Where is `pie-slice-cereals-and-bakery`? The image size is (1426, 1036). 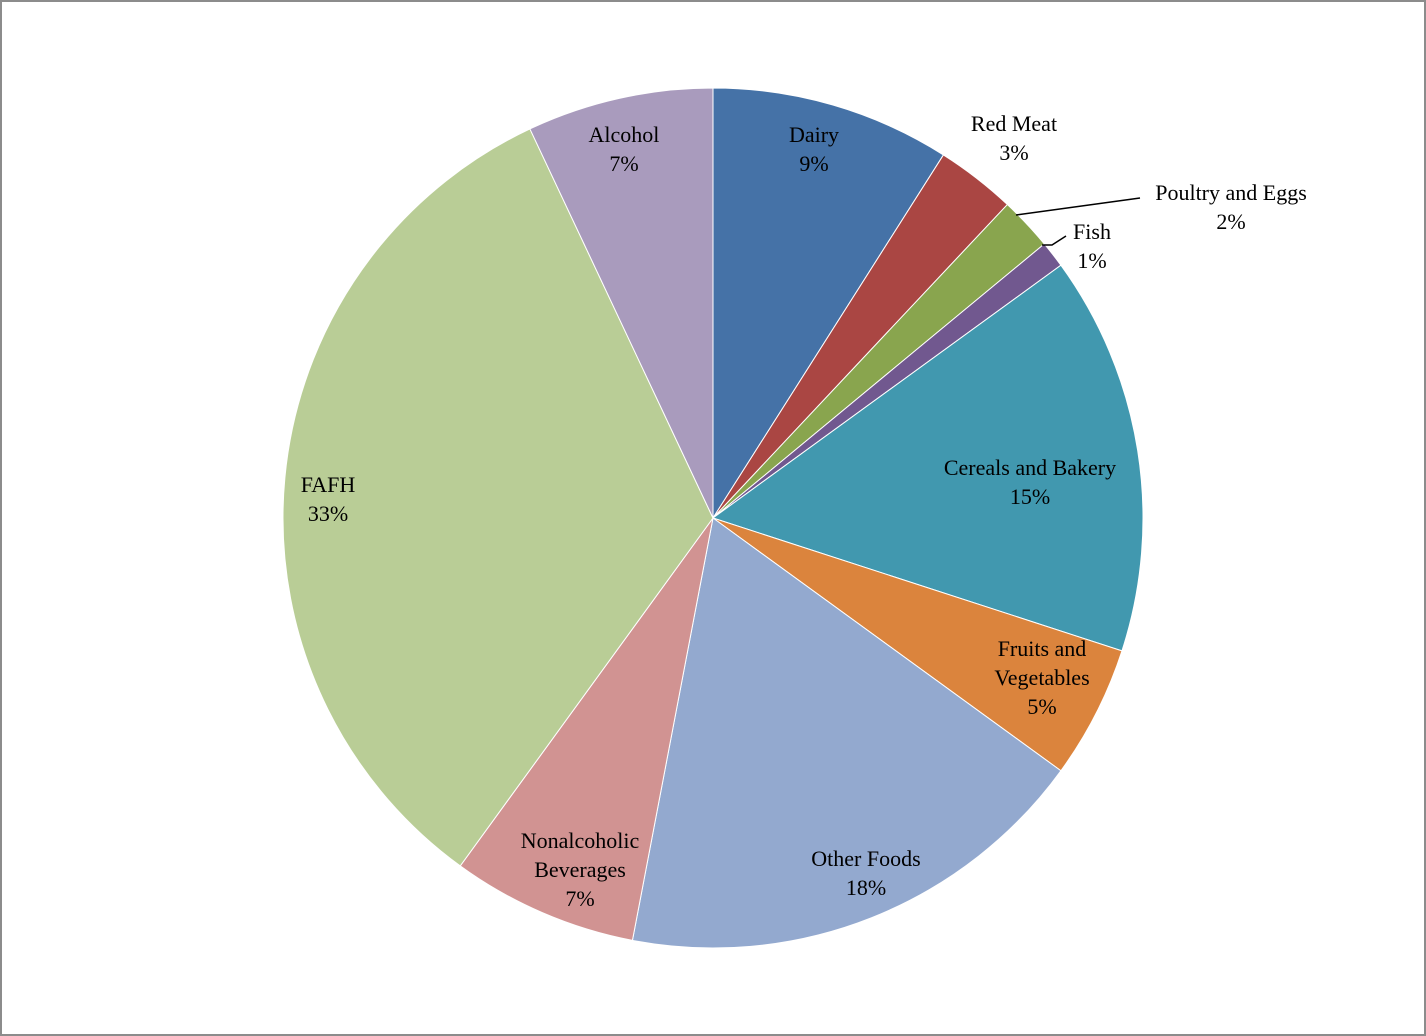
pie-slice-cereals-and-bakery is located at coordinates (927, 458).